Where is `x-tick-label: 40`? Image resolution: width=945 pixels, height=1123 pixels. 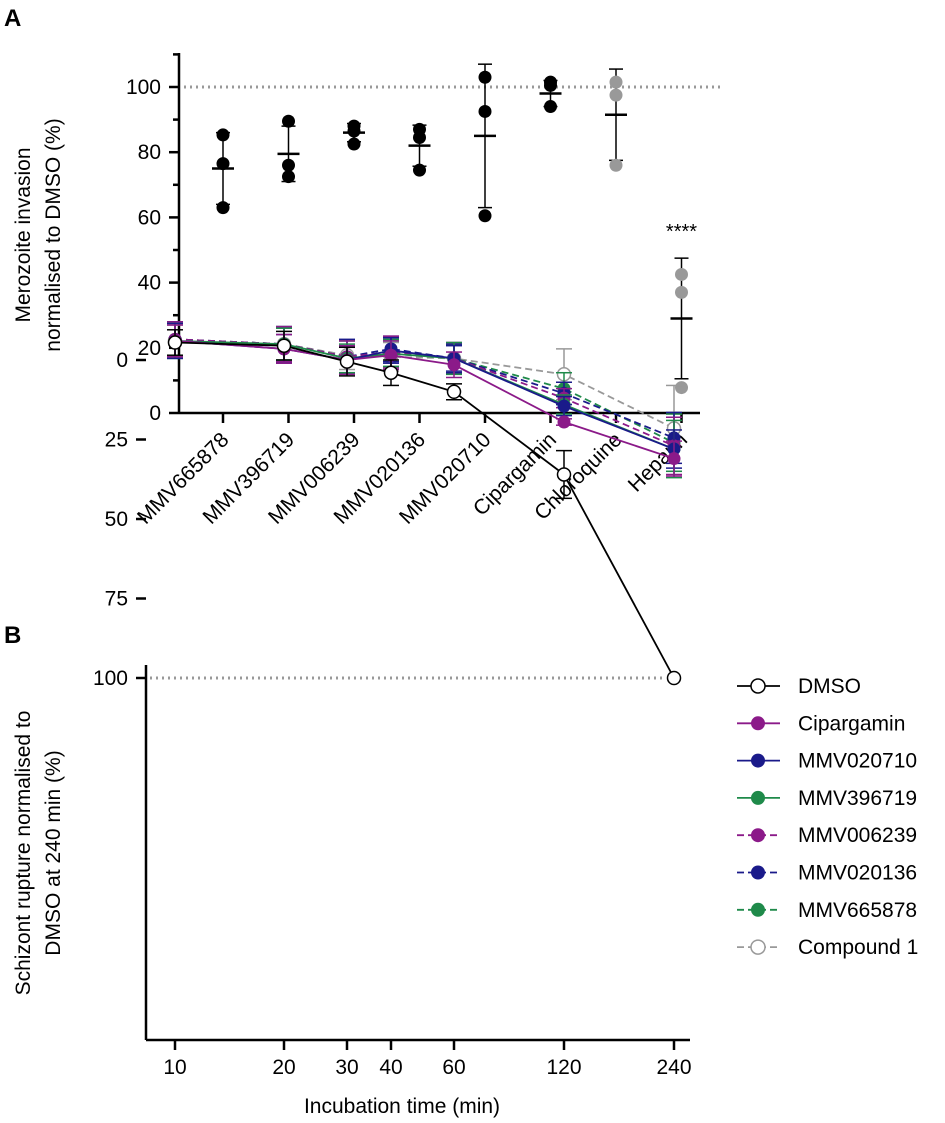
x-tick-label: 40 is located at coordinates (390, 1067).